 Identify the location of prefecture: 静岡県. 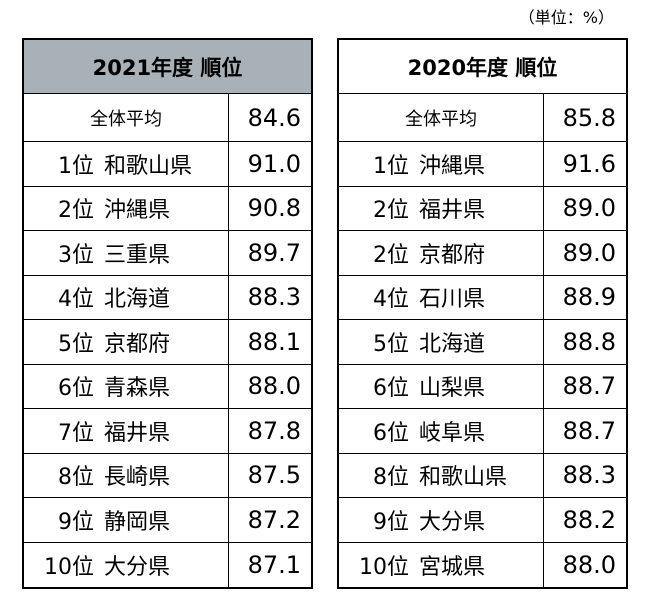
(137, 522).